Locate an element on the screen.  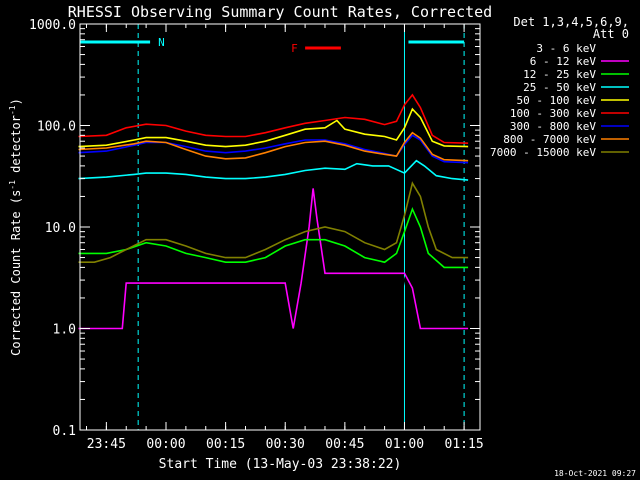
legend-label-7: 800 - 7000 keV is located at coordinates (549, 139).